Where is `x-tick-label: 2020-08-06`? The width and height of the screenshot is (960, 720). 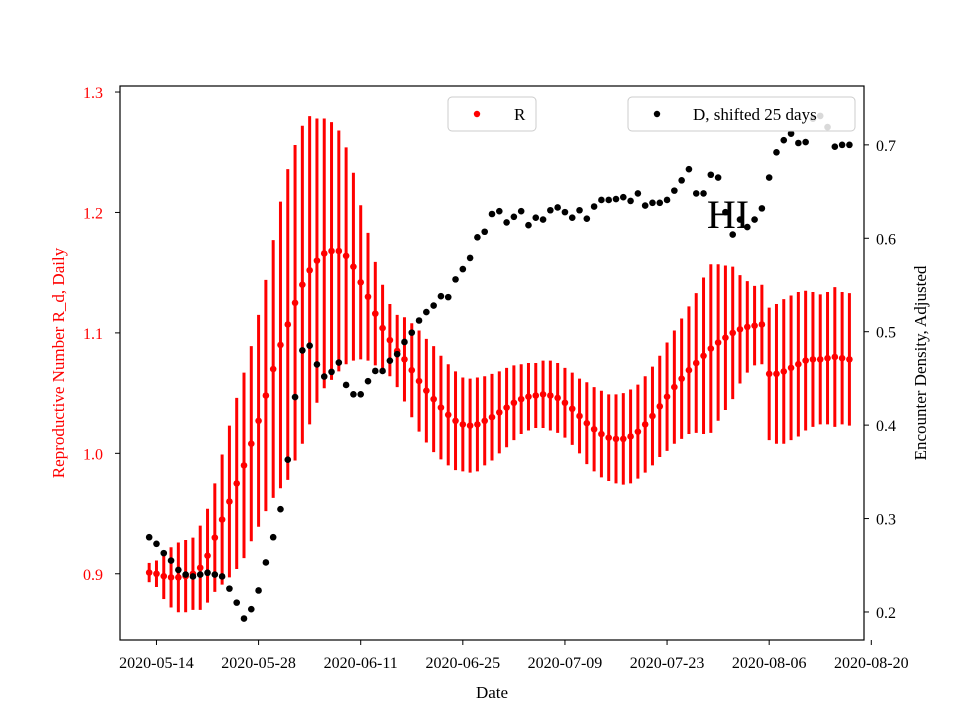
x-tick-label: 2020-08-06 is located at coordinates (769, 663).